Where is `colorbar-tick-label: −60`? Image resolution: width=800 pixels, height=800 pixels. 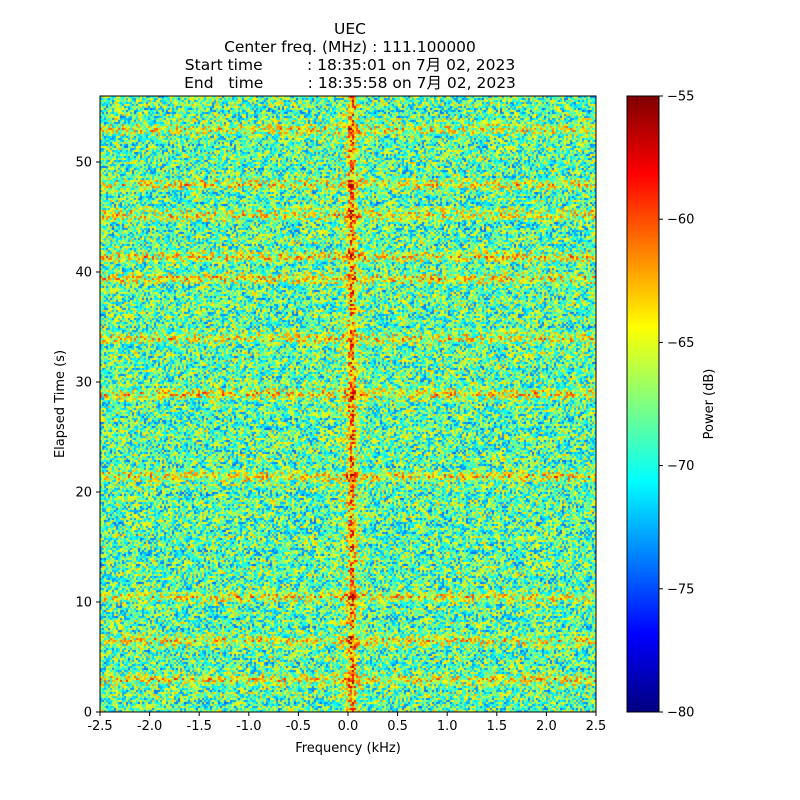 colorbar-tick-label: −60 is located at coordinates (680, 220).